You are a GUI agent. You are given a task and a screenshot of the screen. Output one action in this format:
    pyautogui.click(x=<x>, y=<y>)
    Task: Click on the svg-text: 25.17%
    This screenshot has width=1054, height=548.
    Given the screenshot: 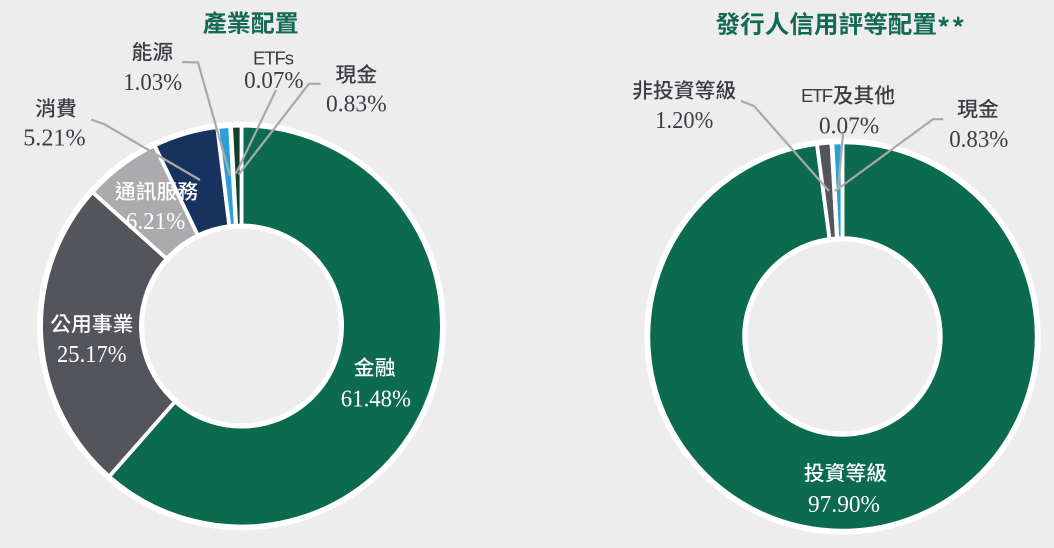 What is the action you would take?
    pyautogui.click(x=92, y=354)
    